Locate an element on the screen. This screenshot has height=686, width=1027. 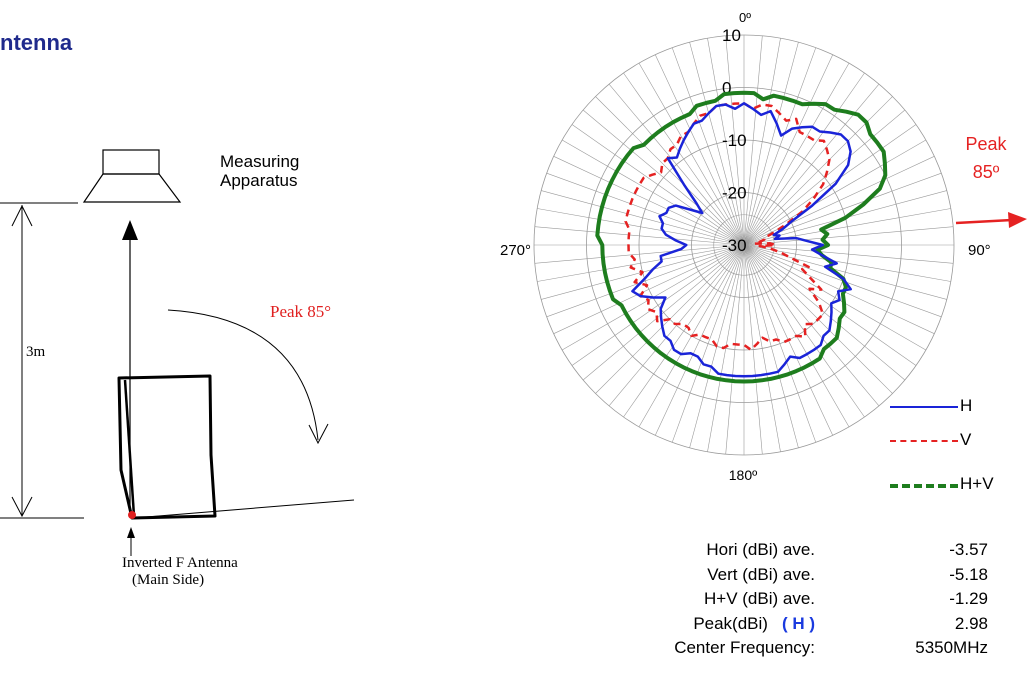
chart-legend: H V H+V is located at coordinates (955, 444).